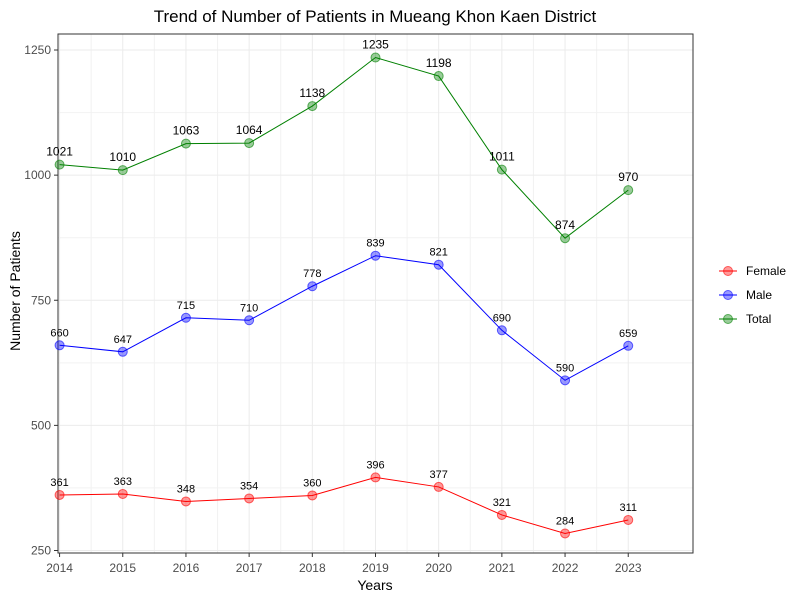  I want to click on total-data-label: 1021, so click(59, 152).